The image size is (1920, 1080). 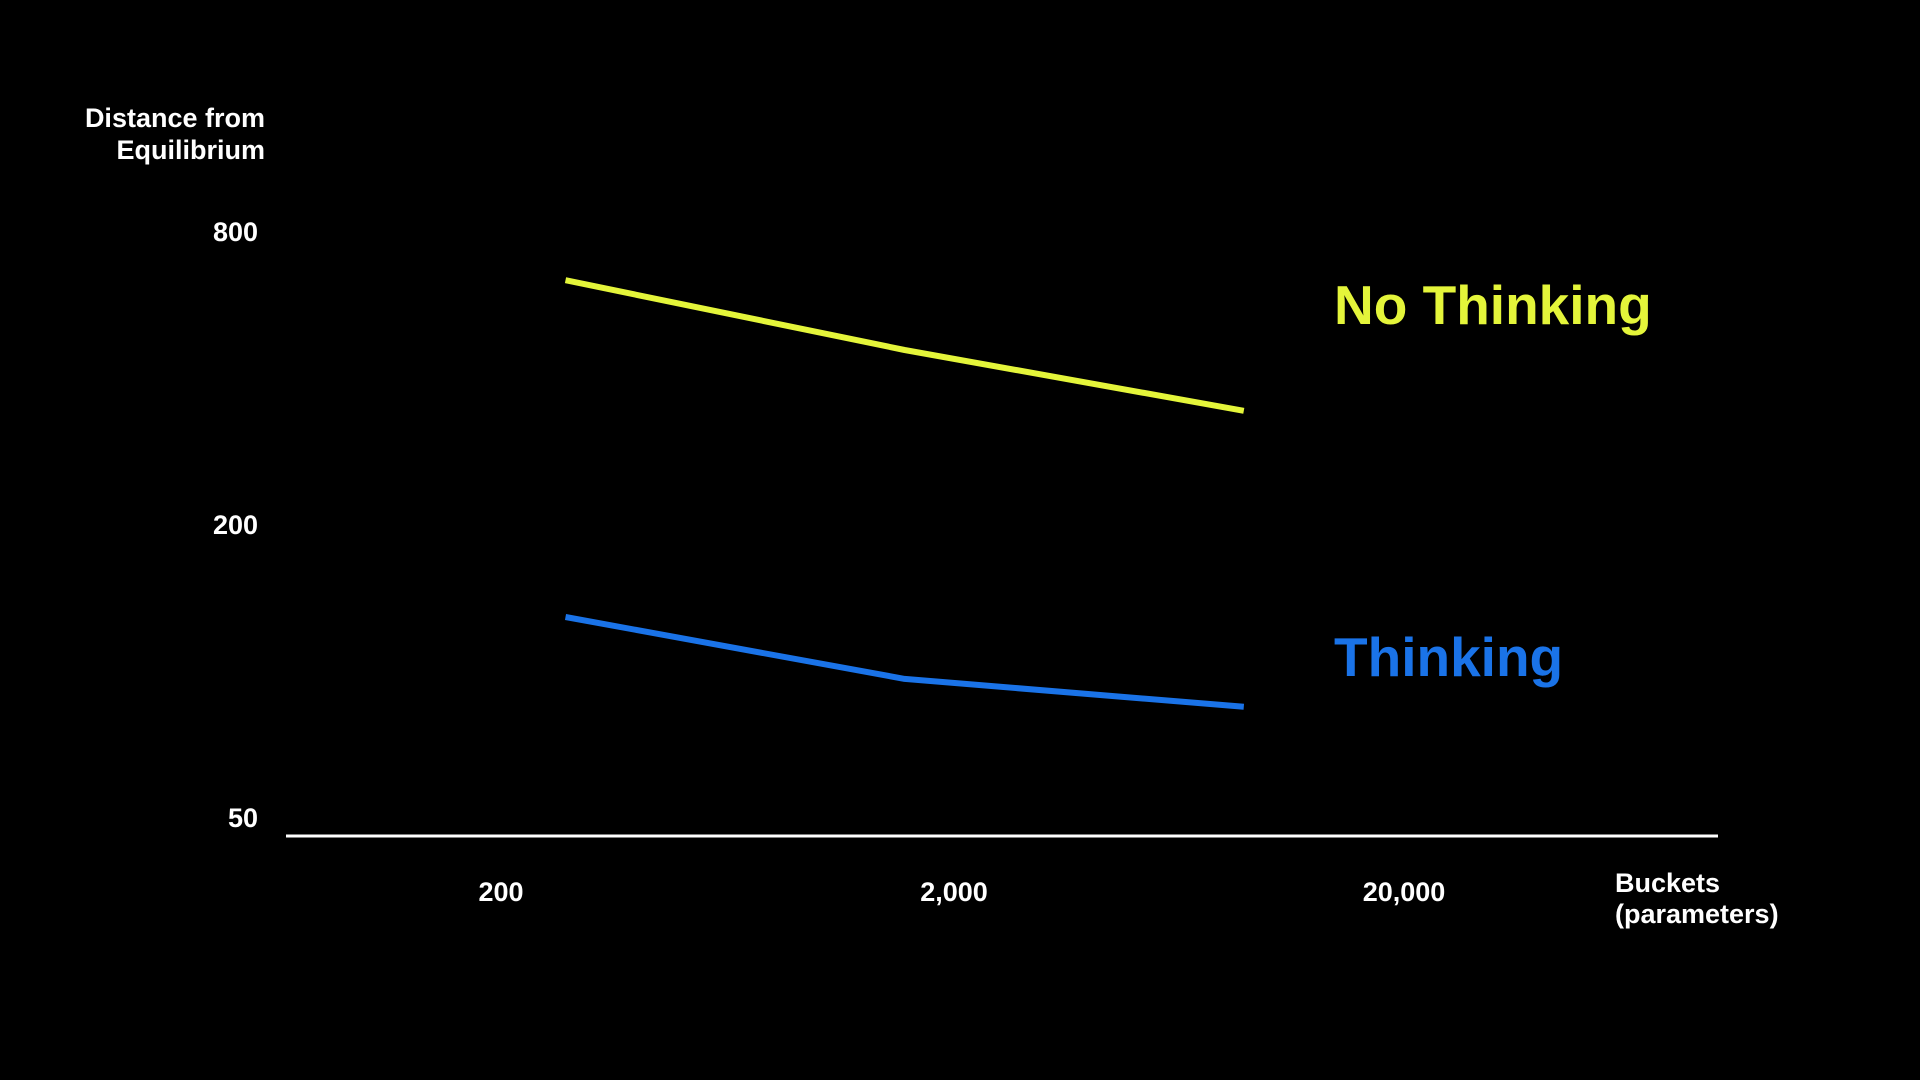 I want to click on x-tick-label-20000: 20,000, so click(x=1404, y=892).